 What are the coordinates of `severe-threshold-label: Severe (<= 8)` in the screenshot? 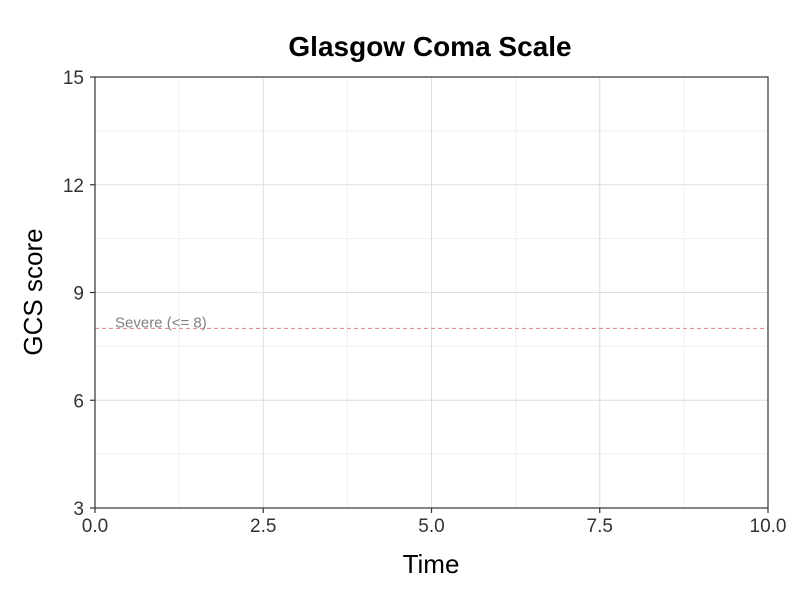 It's located at (161, 322).